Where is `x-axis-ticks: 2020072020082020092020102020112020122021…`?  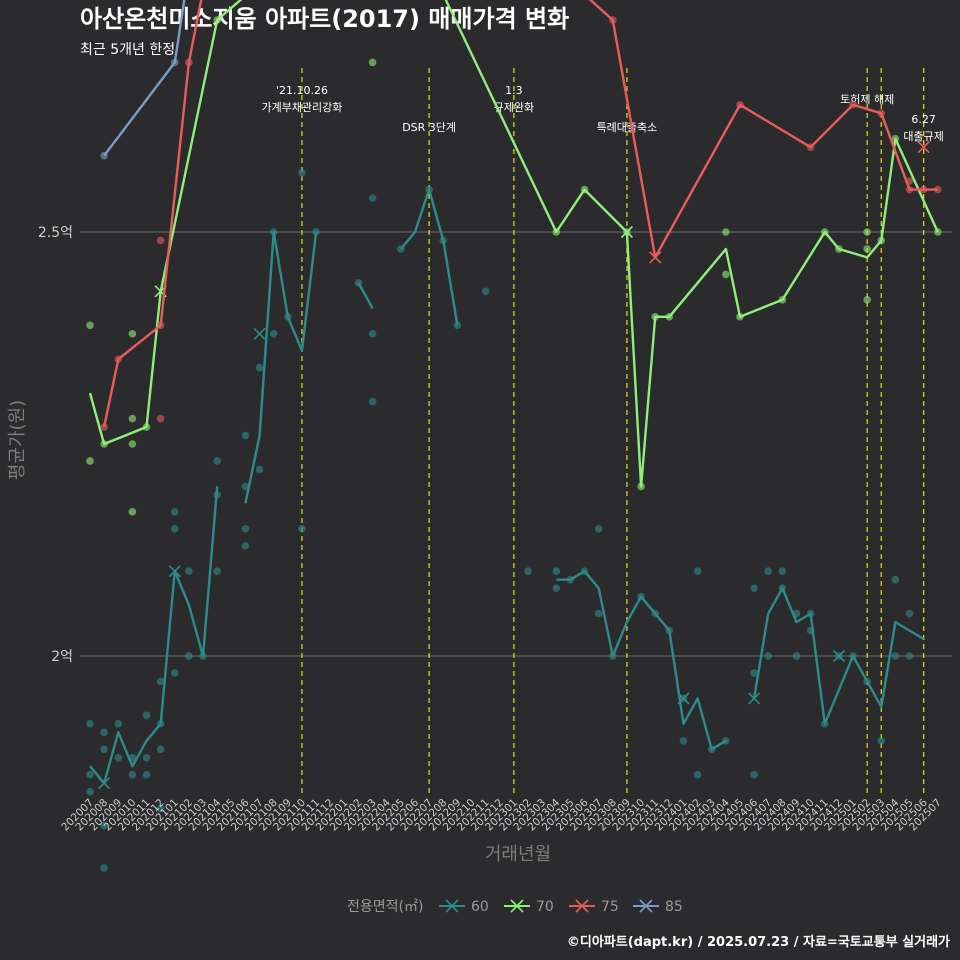
x-axis-ticks: 2020072020082020092020102020112020122021… is located at coordinates (501, 814).